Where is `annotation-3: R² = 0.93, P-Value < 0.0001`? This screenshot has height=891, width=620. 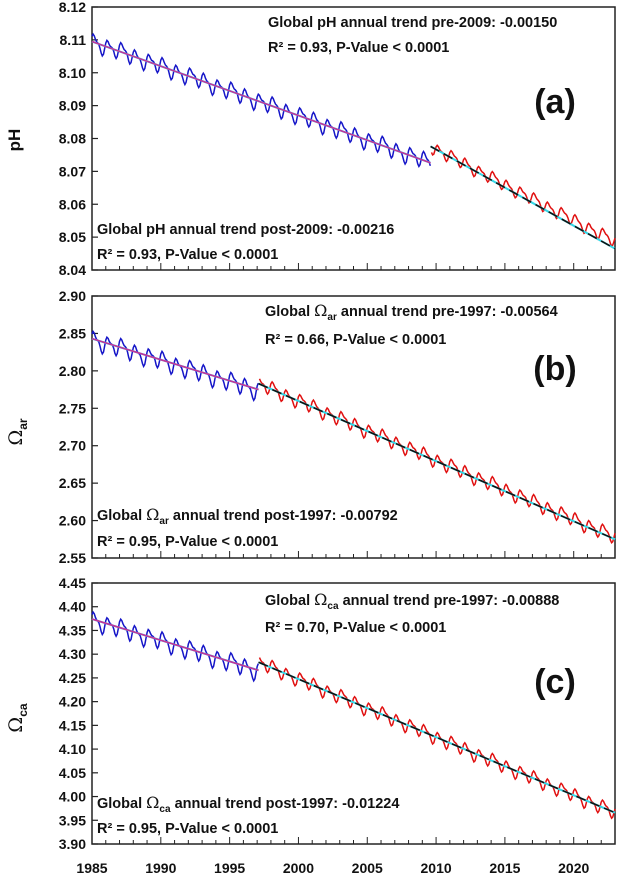
annotation-3: R² = 0.93, P-Value < 0.0001 is located at coordinates (187, 255).